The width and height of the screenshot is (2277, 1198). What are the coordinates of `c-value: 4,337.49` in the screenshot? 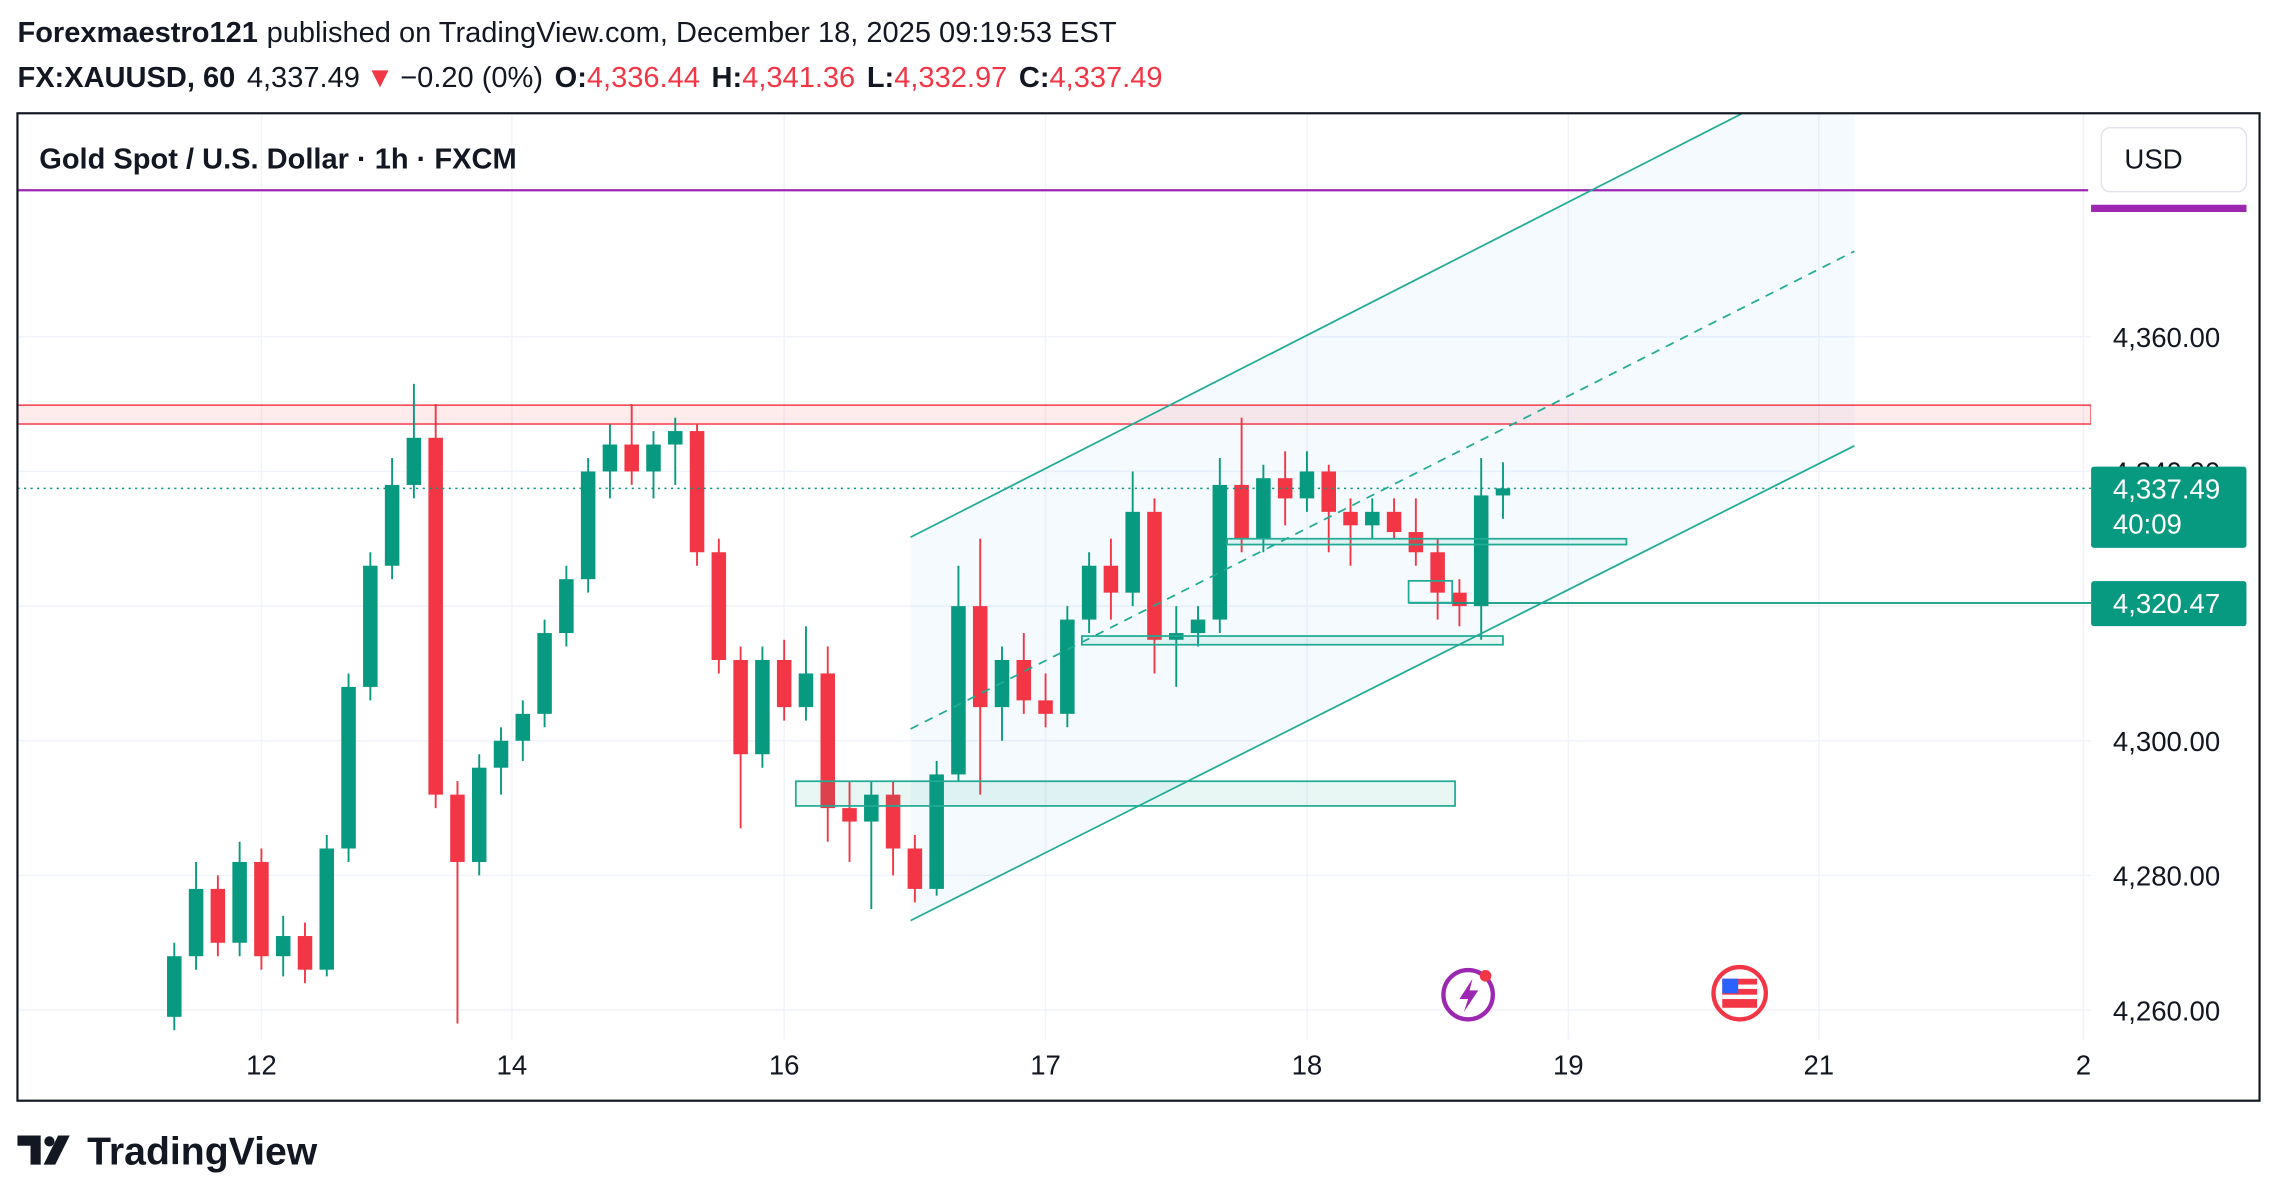 It's located at (1106, 78).